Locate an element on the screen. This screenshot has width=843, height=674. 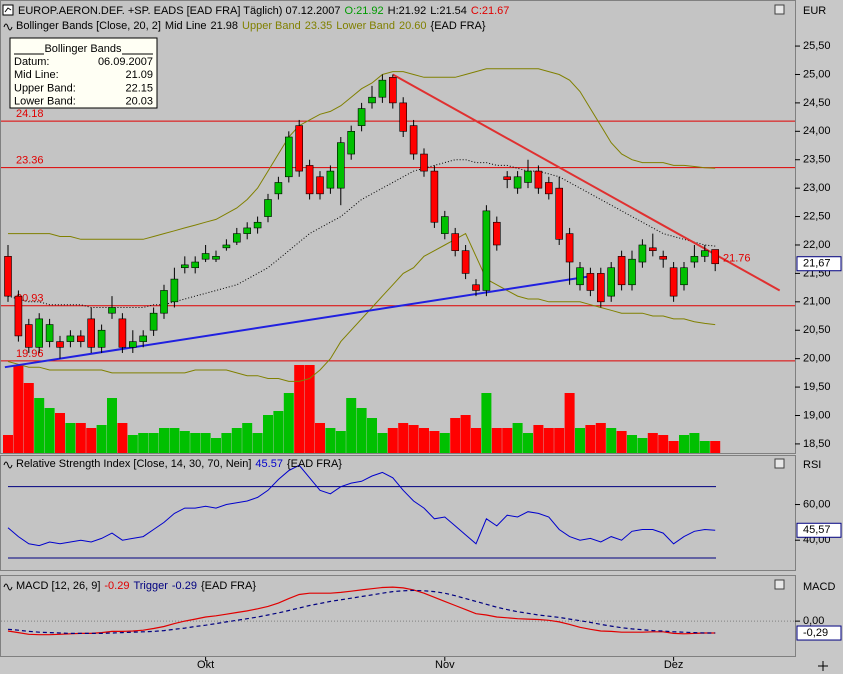
y-tick-label: 22,00 is located at coordinates (817, 245).